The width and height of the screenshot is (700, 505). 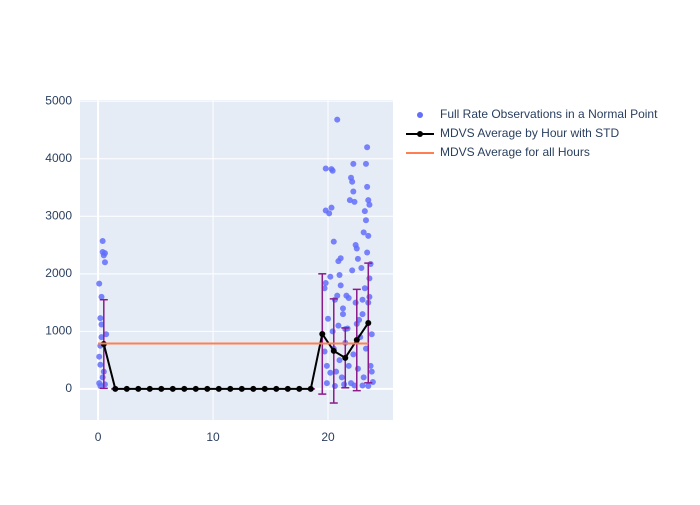 I want to click on legend-label: MDVS Average for all Hours, so click(x=515, y=152).